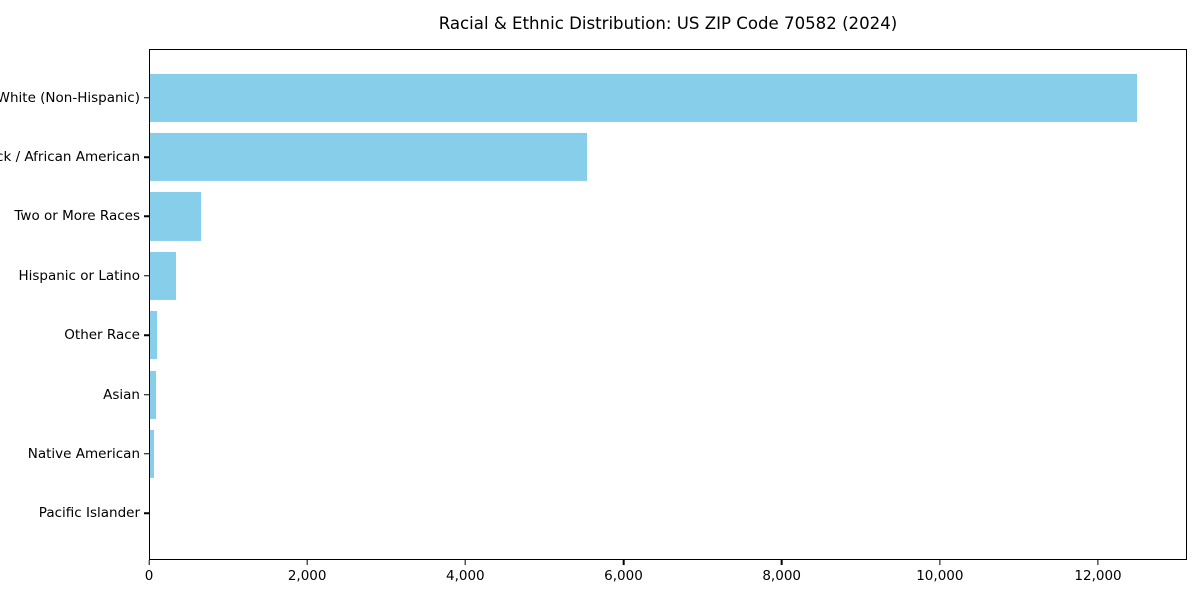 This screenshot has width=1200, height=600. I want to click on y-axis-label: Other Race, so click(102, 335).